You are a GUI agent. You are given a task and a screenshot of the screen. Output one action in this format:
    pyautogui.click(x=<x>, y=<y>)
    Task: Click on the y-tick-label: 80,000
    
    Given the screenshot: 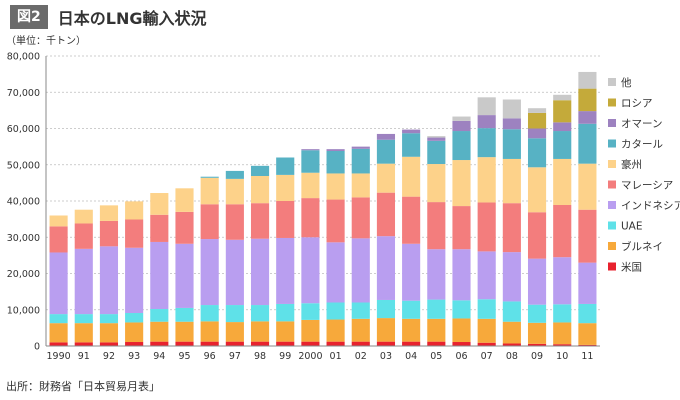 What is the action you would take?
    pyautogui.click(x=23, y=57)
    